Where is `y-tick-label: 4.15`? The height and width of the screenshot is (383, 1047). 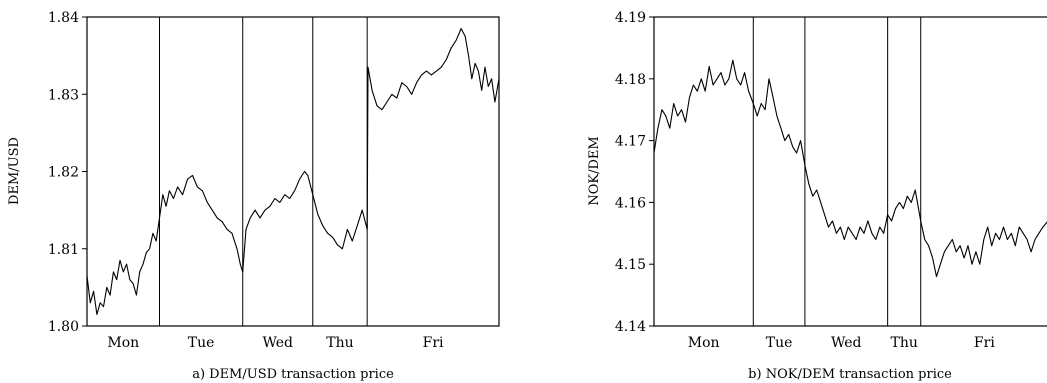
y-tick-label: 4.15 is located at coordinates (630, 265).